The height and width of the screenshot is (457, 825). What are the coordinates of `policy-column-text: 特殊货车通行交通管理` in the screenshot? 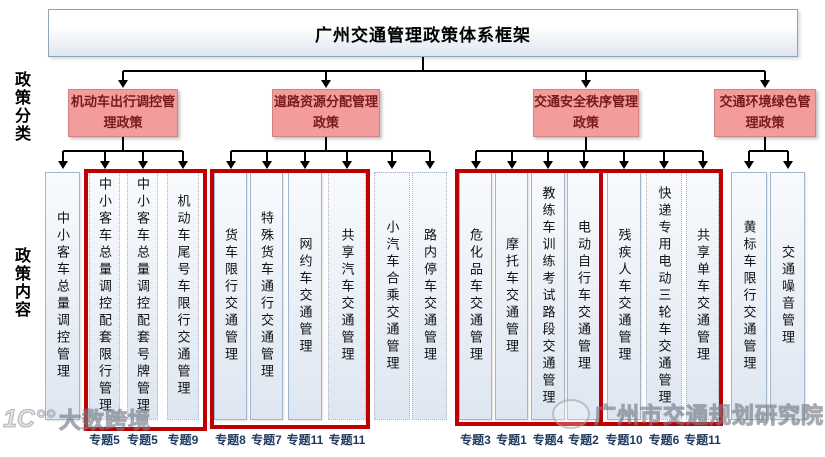 It's located at (266, 296).